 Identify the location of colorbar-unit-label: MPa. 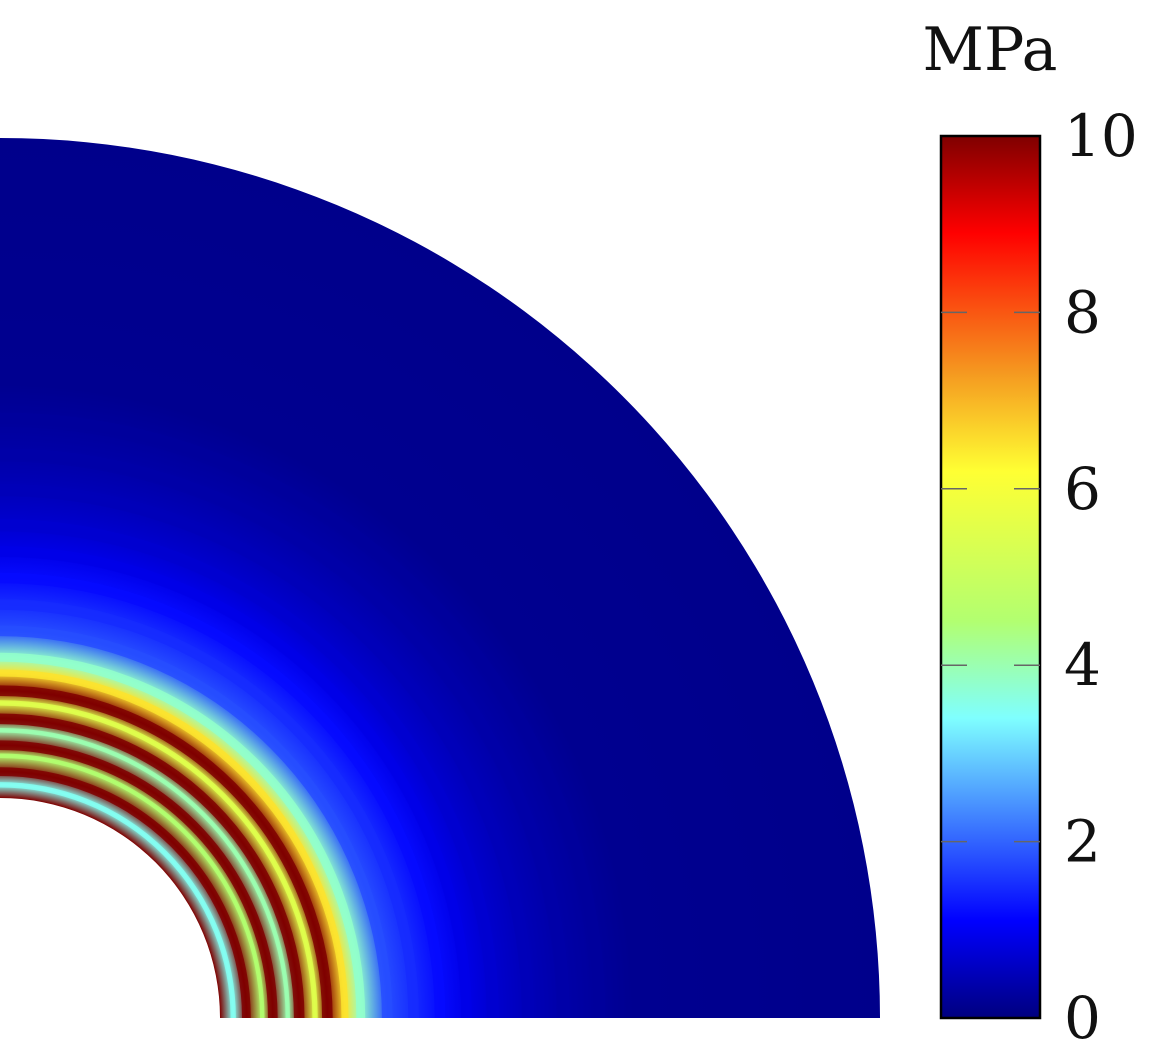
(990, 50).